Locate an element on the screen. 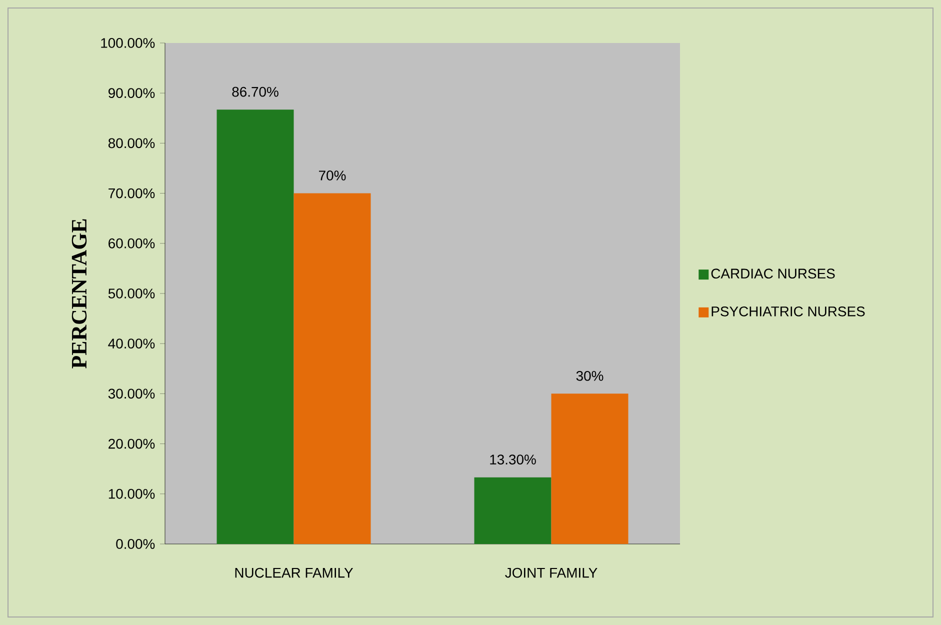  y-tick-label: 70.00% is located at coordinates (131, 193).